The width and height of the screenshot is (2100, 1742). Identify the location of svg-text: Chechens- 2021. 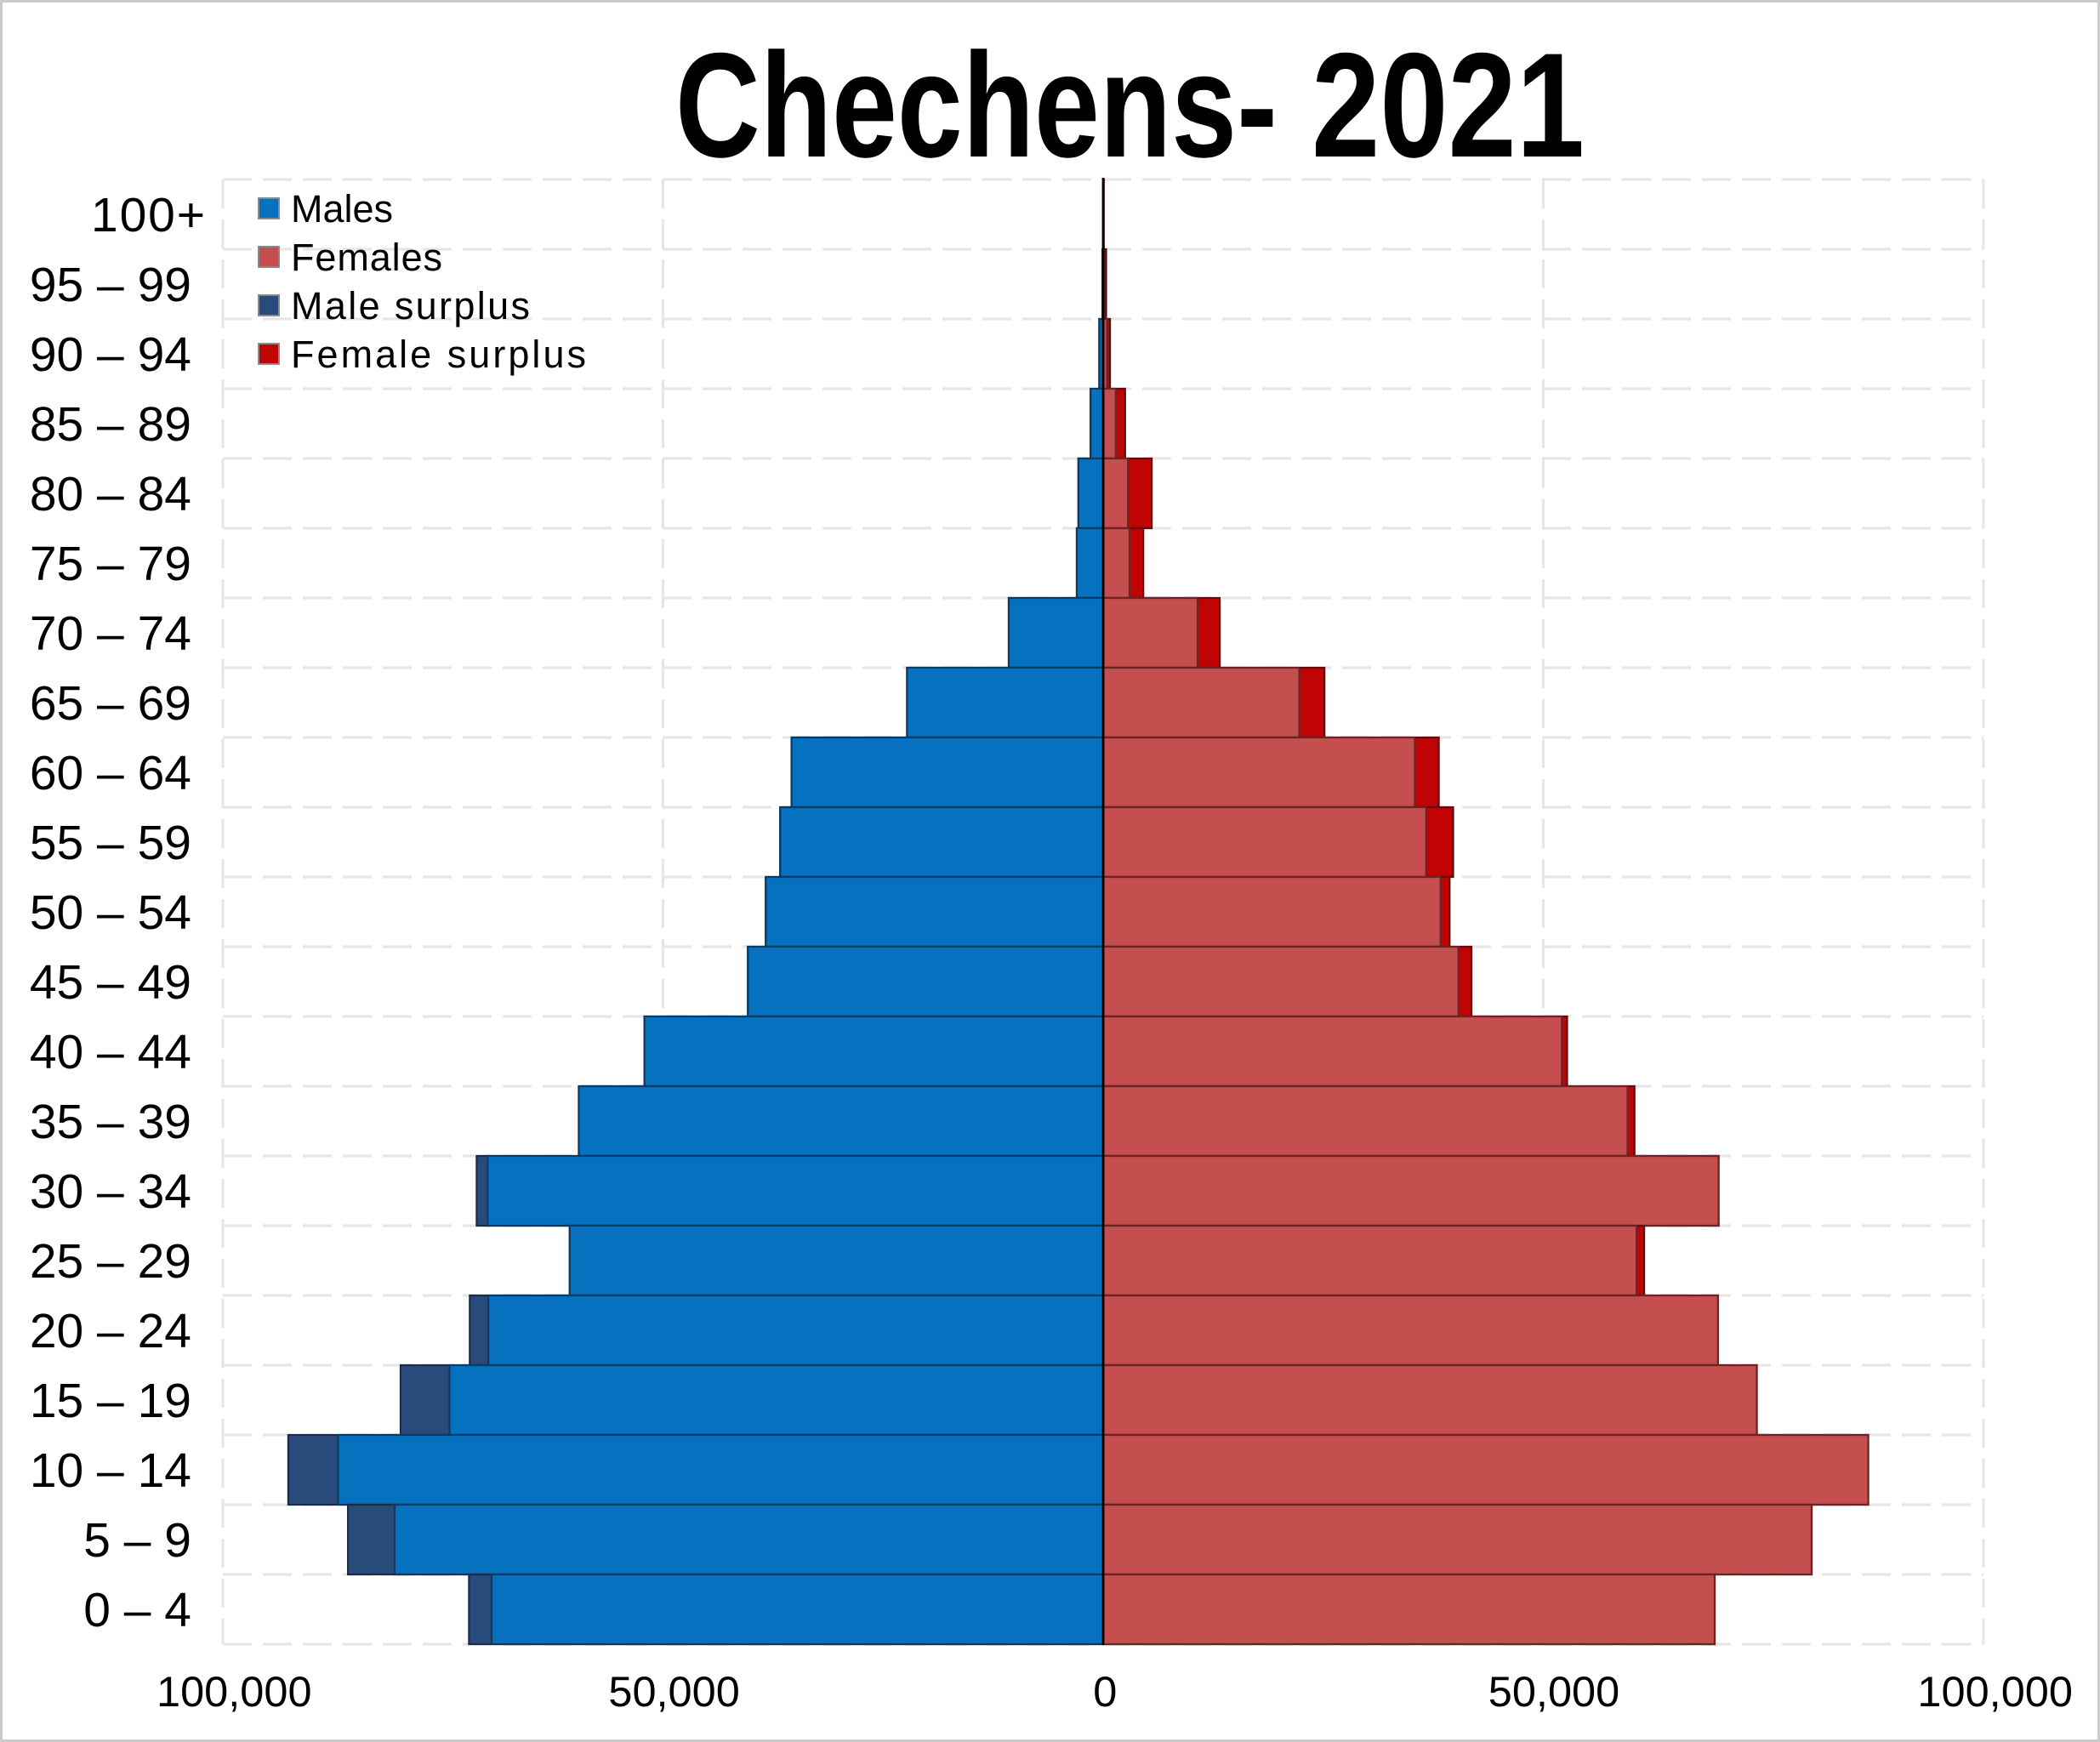
(1130, 106).